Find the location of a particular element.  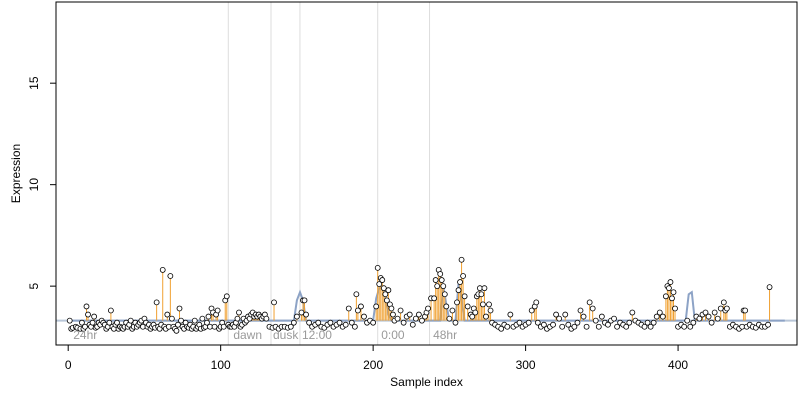

annotation-label: 48hr is located at coordinates (445, 335).